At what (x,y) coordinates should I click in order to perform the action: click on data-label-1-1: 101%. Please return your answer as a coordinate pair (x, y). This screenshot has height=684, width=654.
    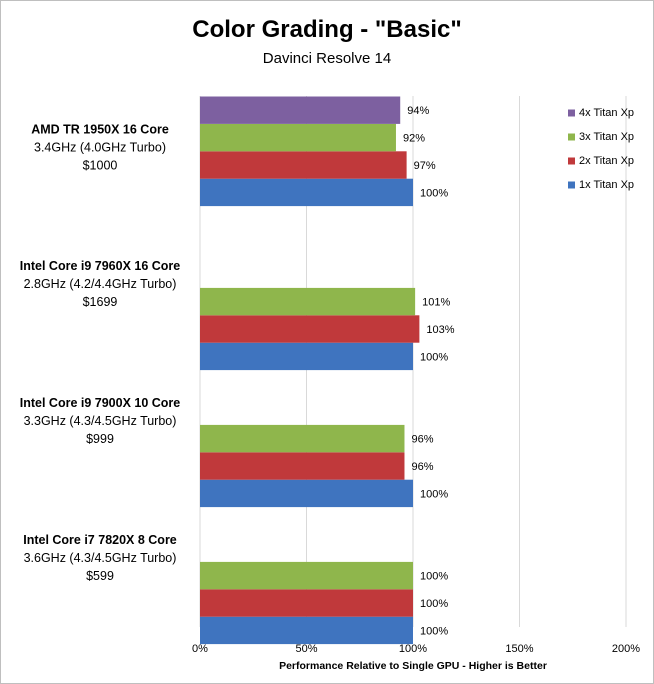
    Looking at the image, I should click on (436, 303).